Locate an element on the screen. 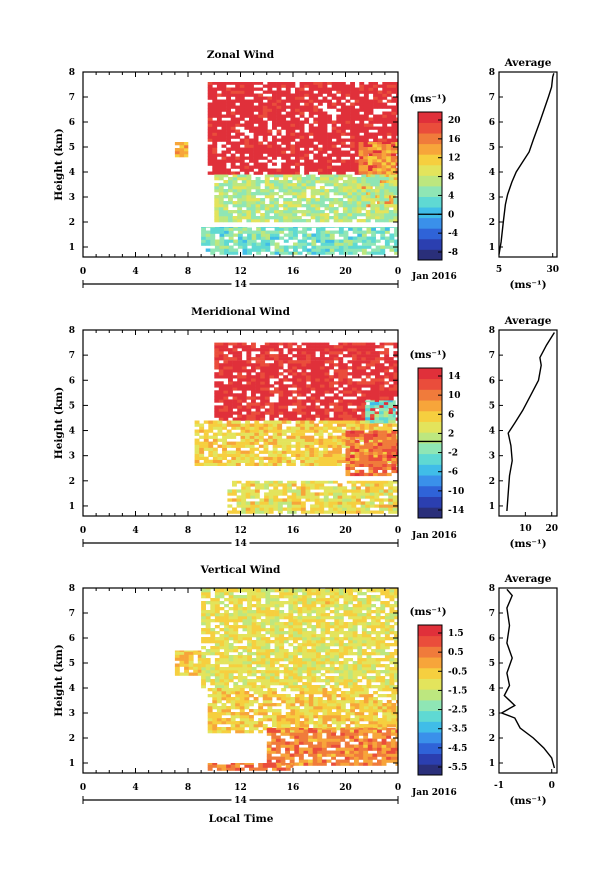 The height and width of the screenshot is (873, 610). y-tick-label: 4 is located at coordinates (72, 432).